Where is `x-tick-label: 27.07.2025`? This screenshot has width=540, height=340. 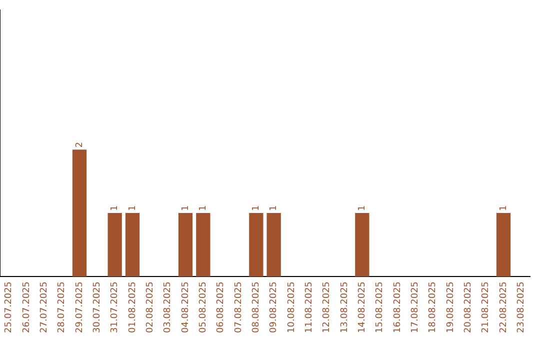
x-tick-label: 27.07.2025 is located at coordinates (45, 307).